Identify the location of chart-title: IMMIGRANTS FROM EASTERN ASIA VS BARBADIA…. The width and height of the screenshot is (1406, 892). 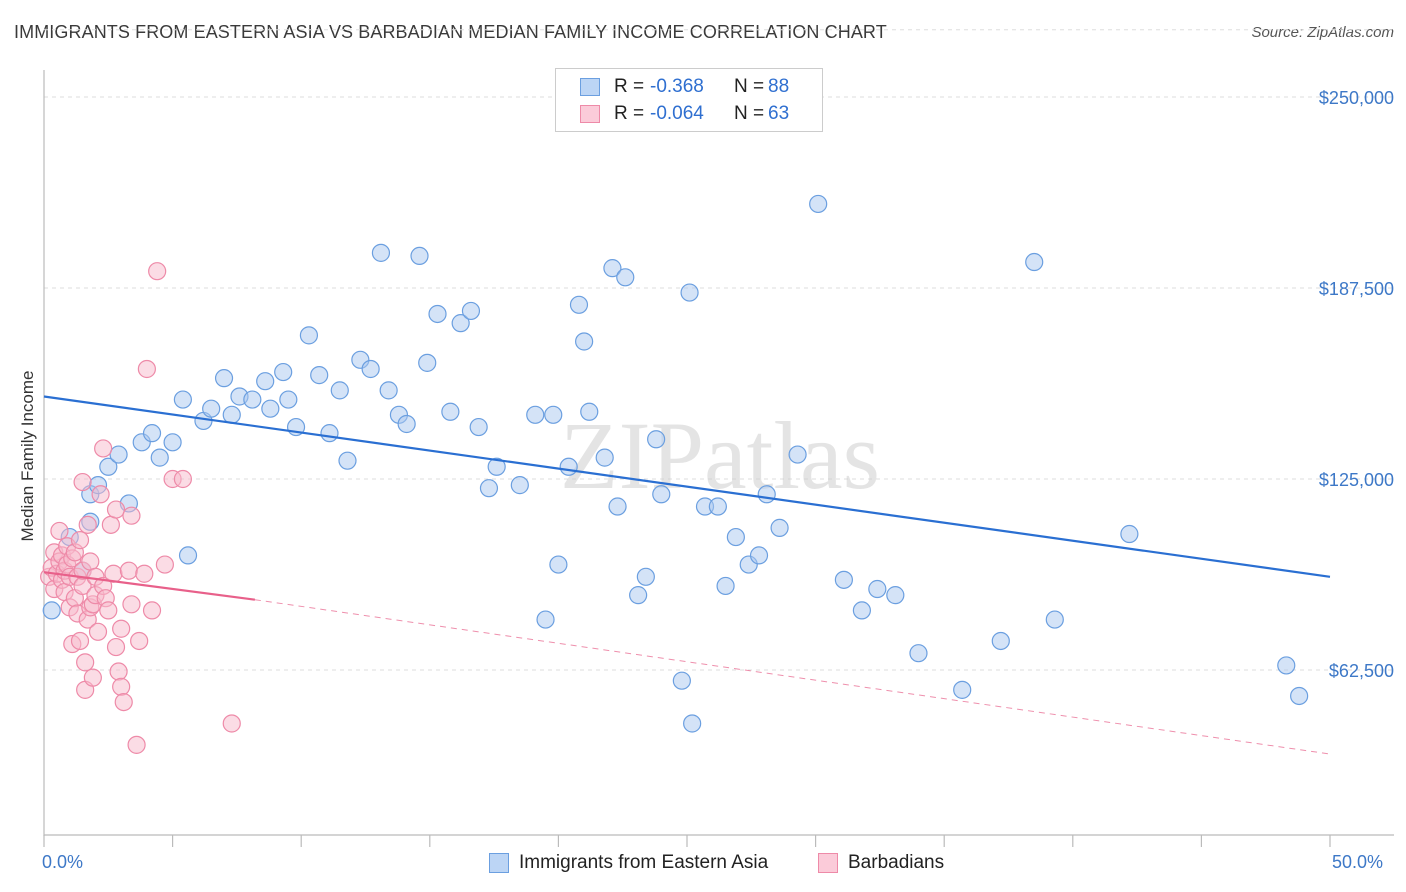
(450, 32).